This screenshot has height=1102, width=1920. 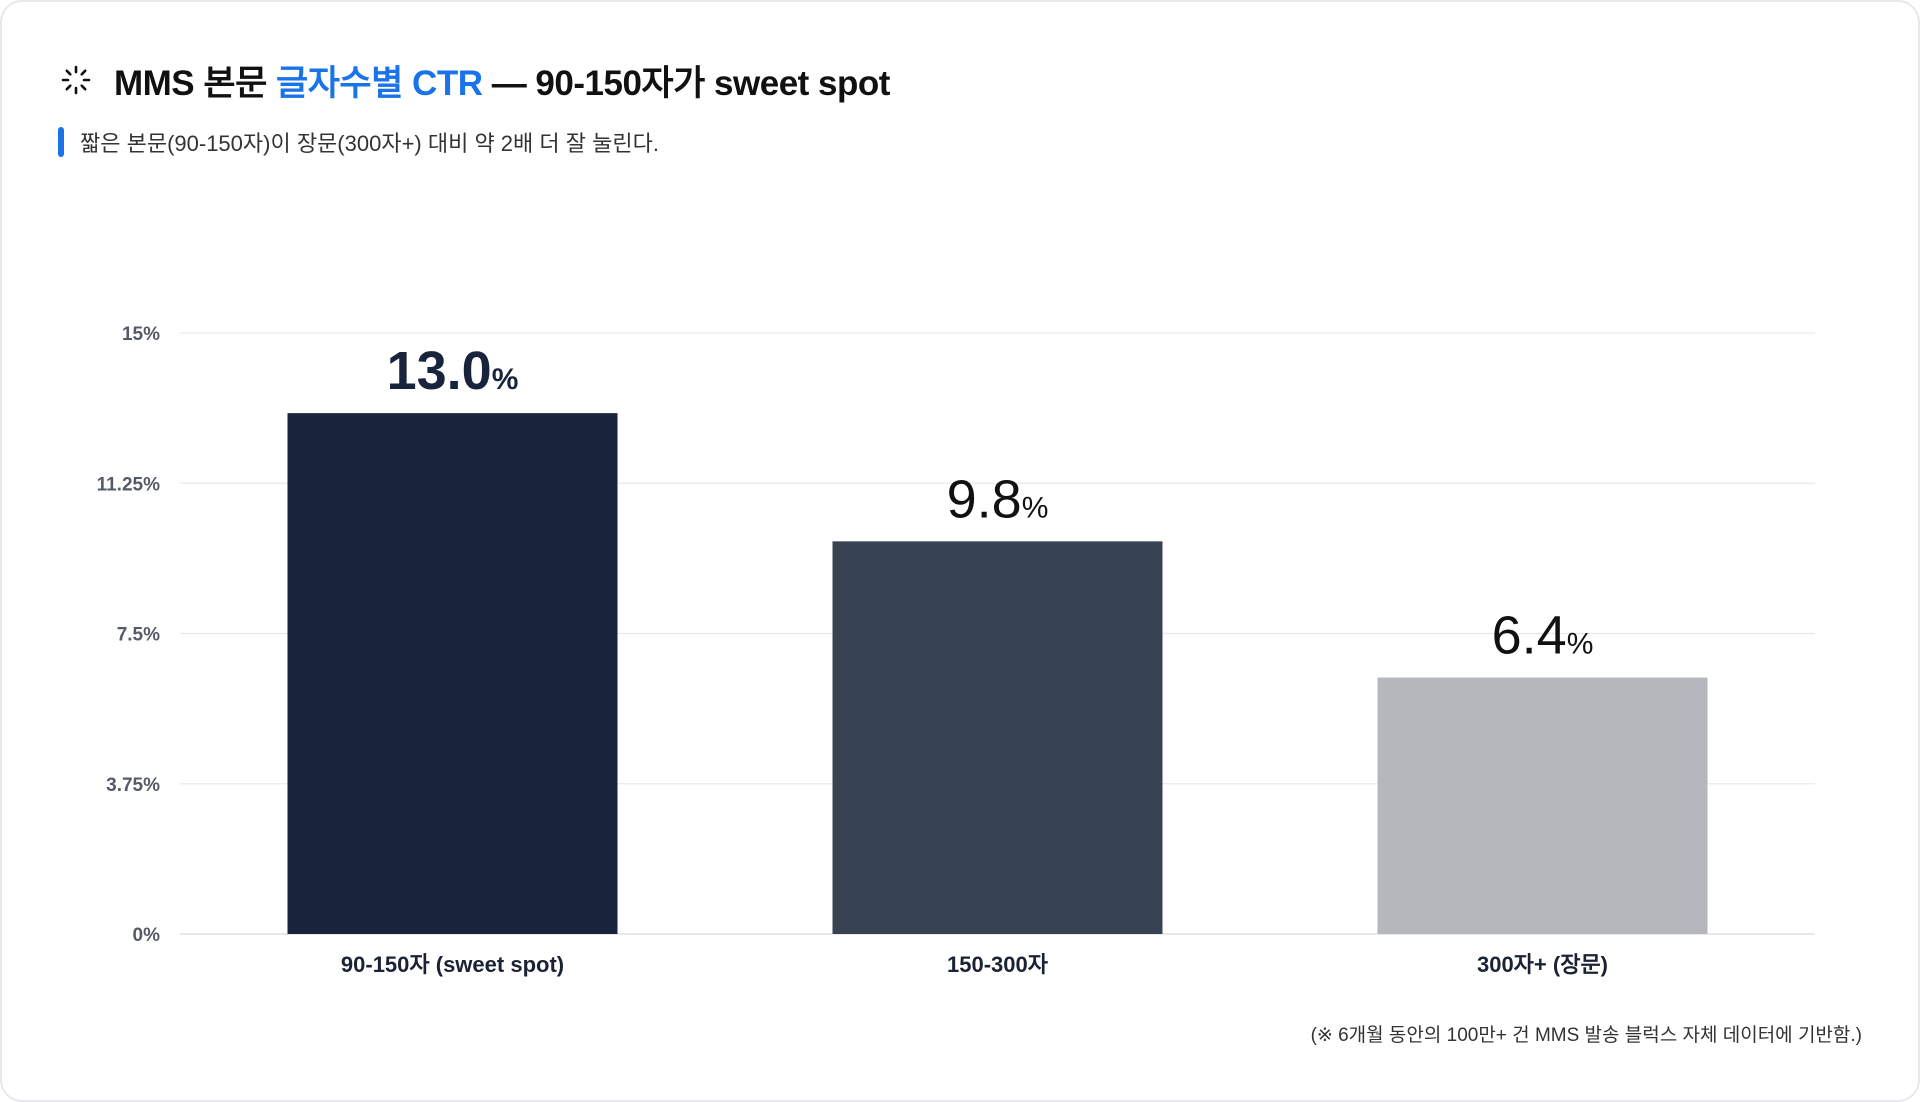 I want to click on y-tick-label: 15%, so click(x=141, y=334).